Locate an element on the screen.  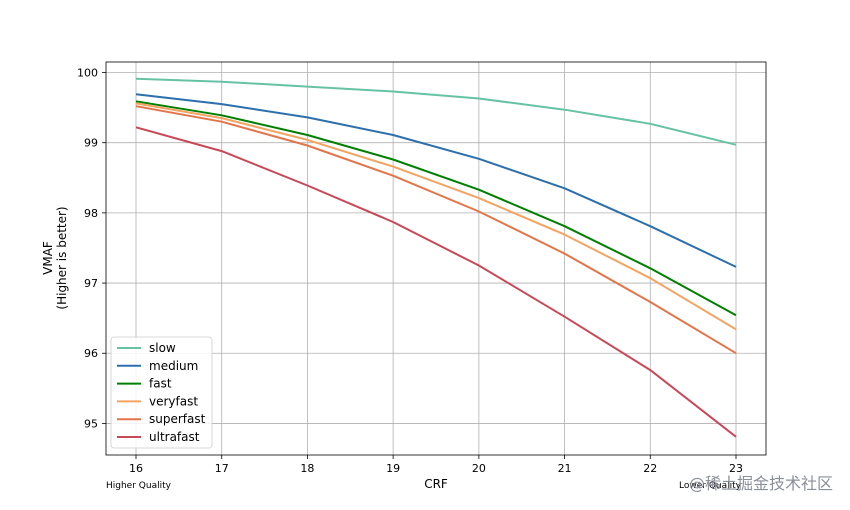
legend-label-medium: medium is located at coordinates (173, 366).